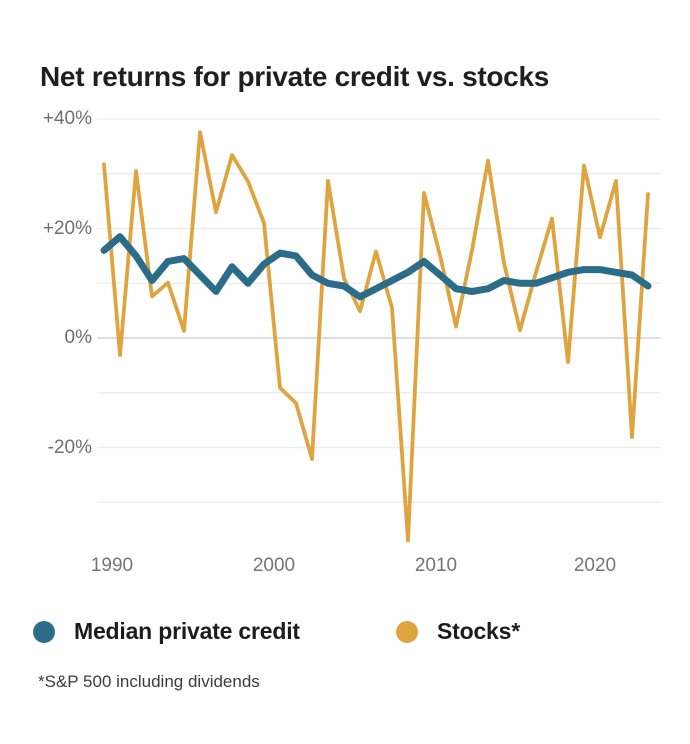 The width and height of the screenshot is (690, 744). What do you see at coordinates (67, 118) in the screenshot?
I see `y-tick-label: +40%` at bounding box center [67, 118].